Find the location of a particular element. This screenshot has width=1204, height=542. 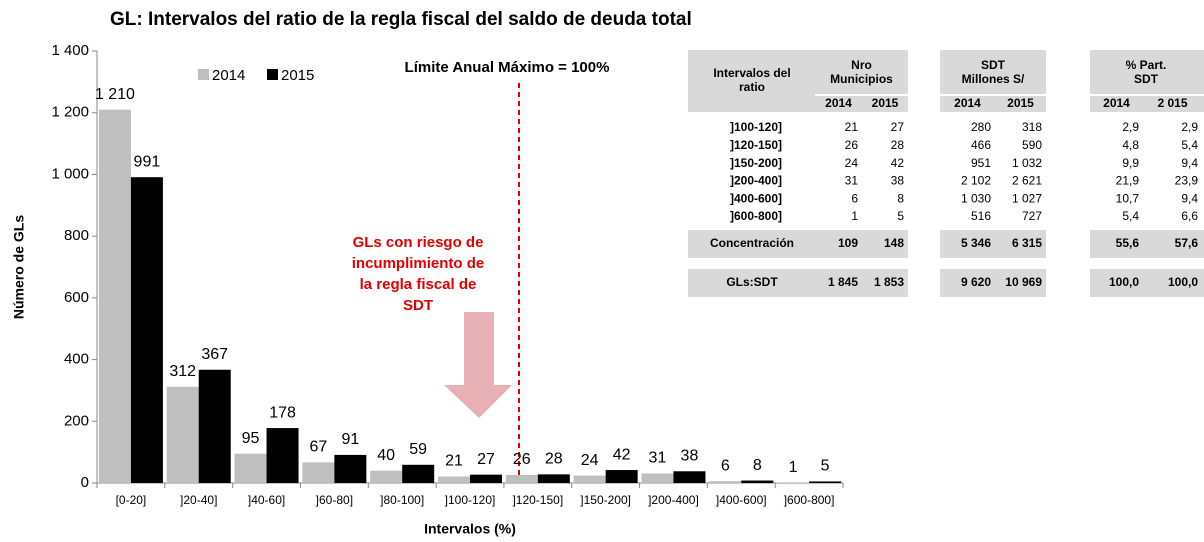

data-label: 95 is located at coordinates (251, 438).